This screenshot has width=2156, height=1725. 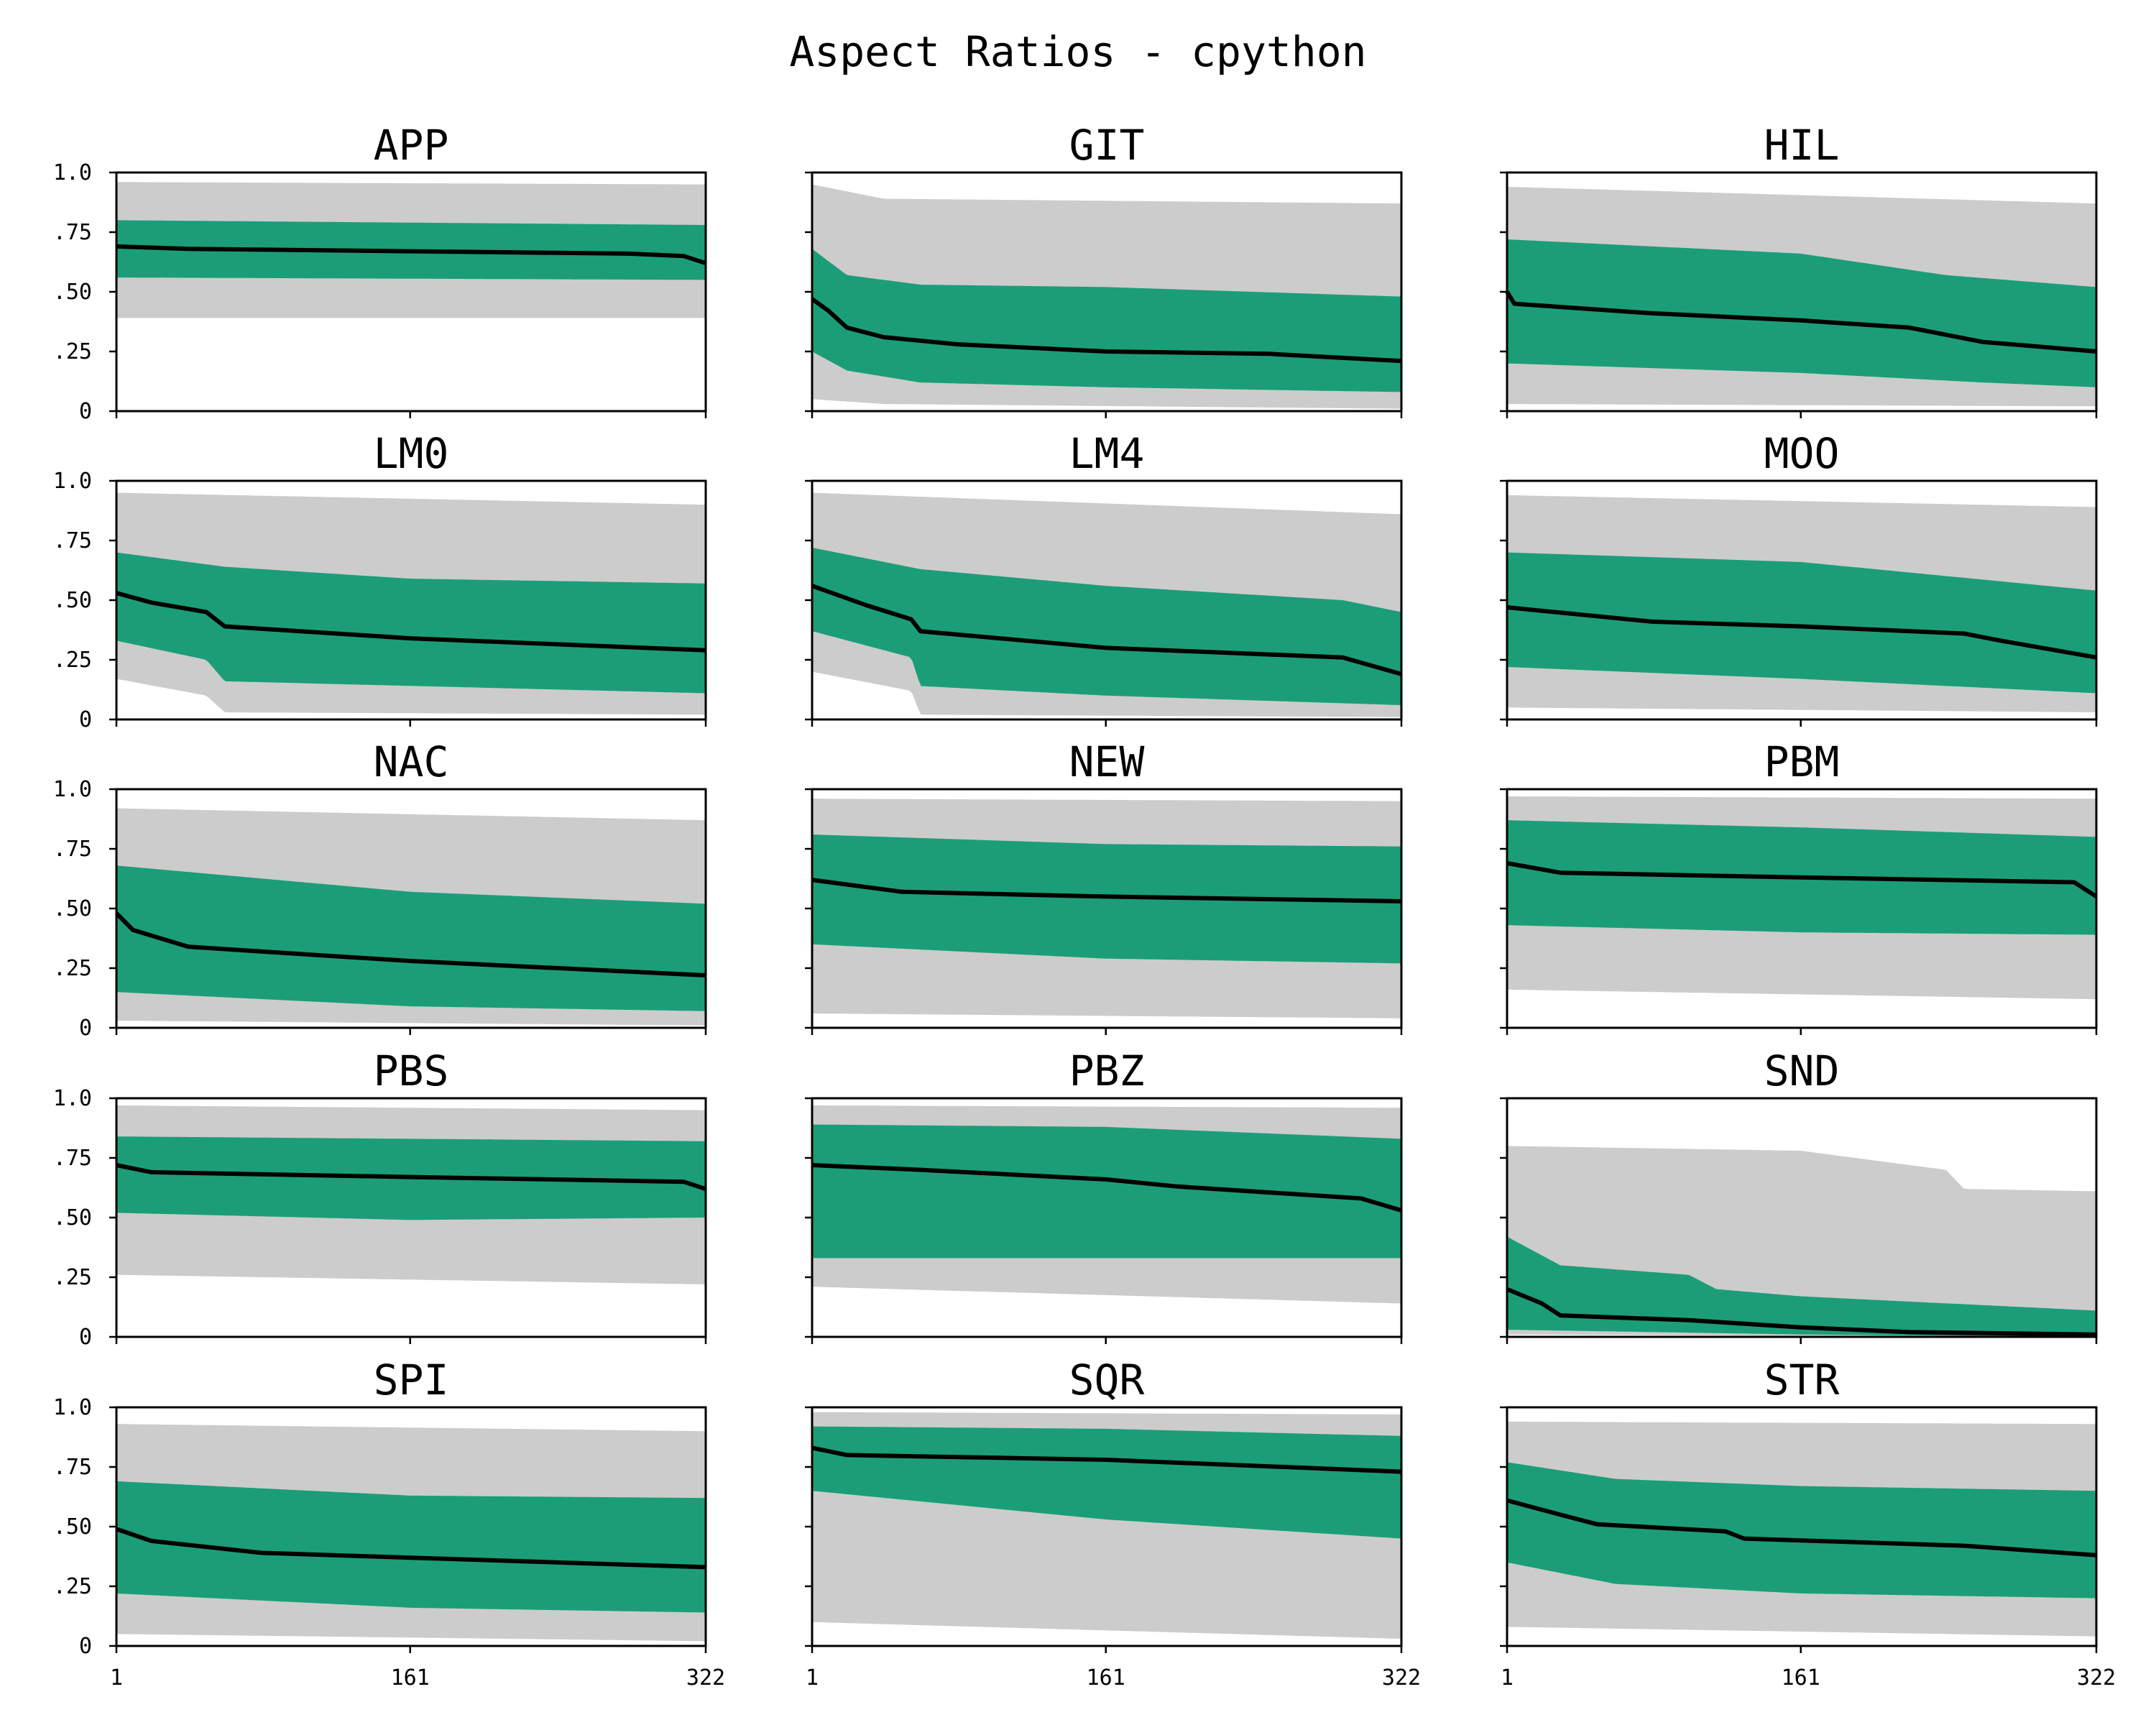 I want to click on x-tick-label-str-1: 161, so click(x=1801, y=1677).